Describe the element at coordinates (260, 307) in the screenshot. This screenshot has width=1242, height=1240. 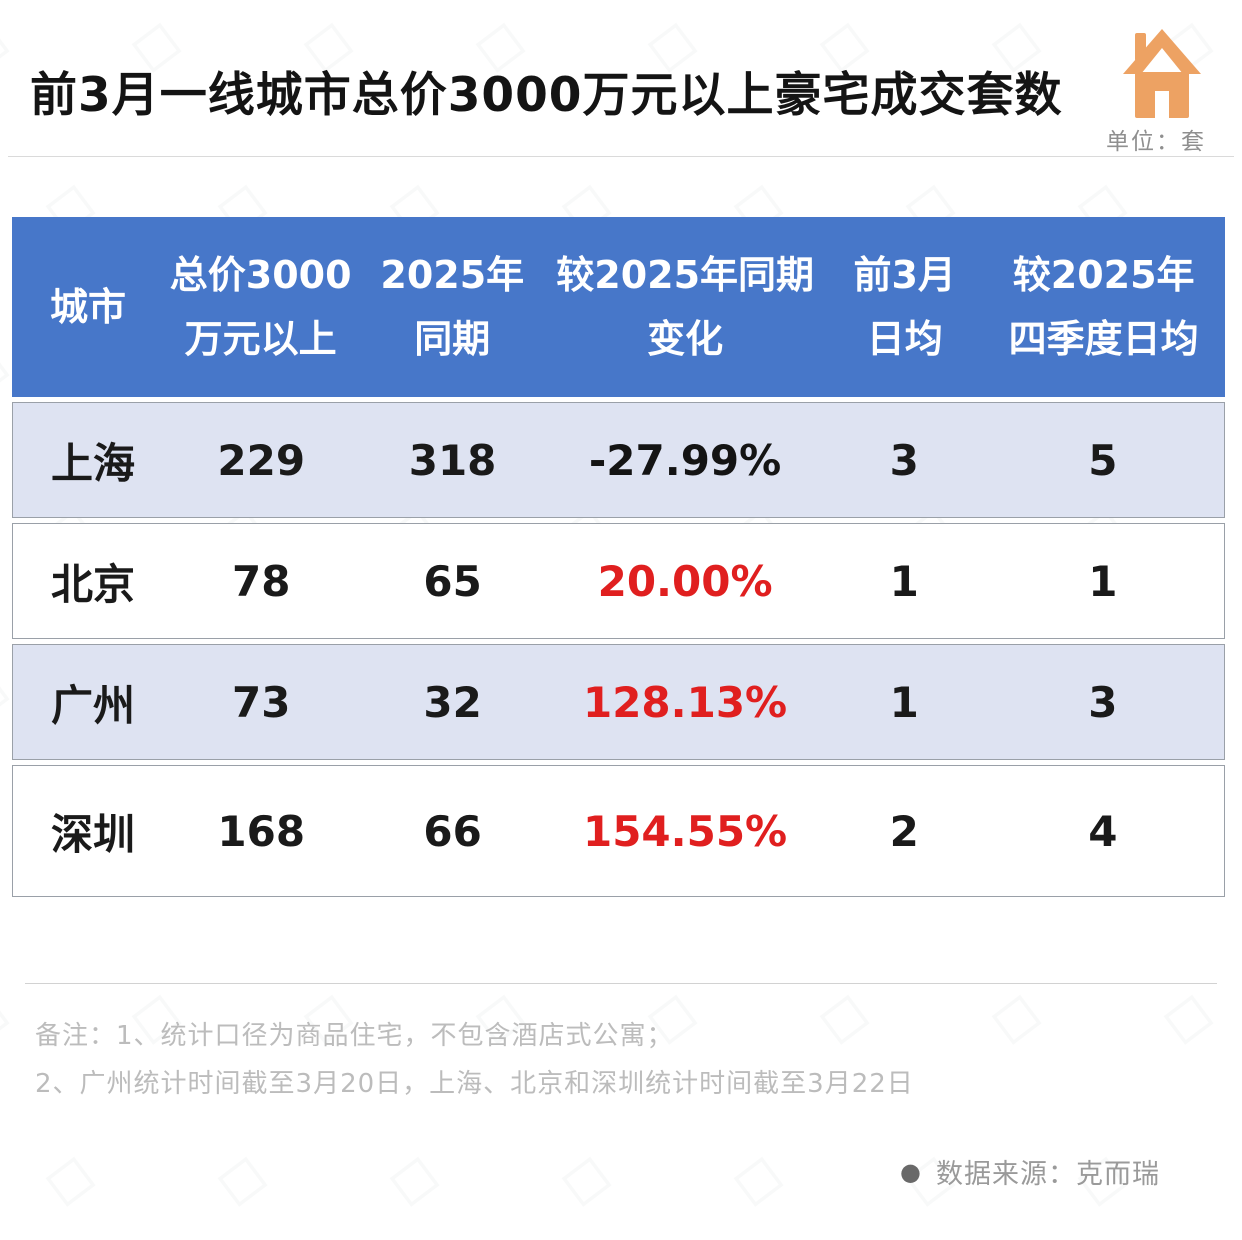
I see `col-header-total-3000w: 总价3000 万元以上` at that location.